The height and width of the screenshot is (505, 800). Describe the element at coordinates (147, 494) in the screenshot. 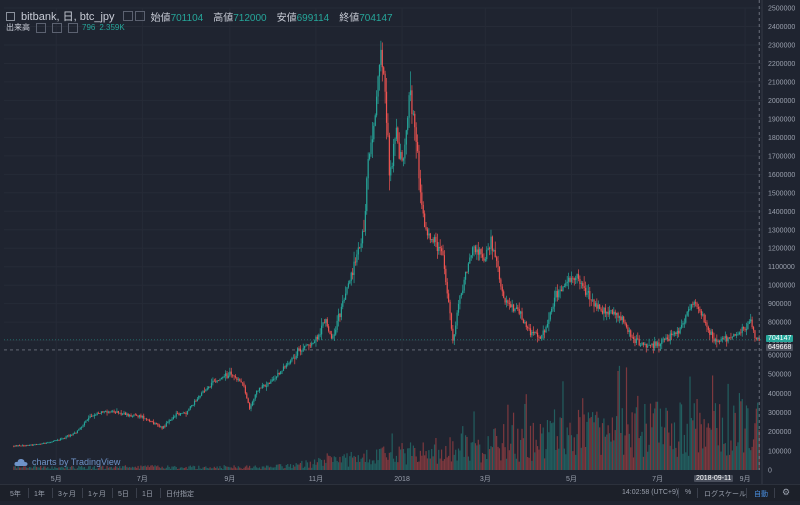

I see `range-1d: 1日` at that location.